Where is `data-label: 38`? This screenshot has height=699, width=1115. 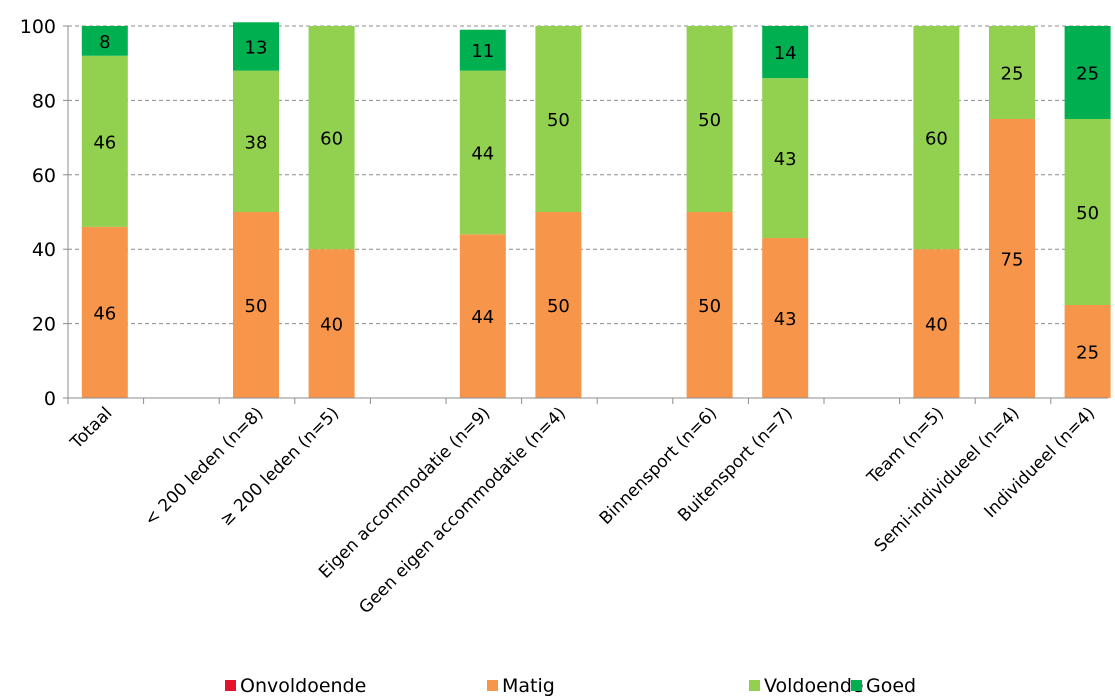
data-label: 38 is located at coordinates (256, 142).